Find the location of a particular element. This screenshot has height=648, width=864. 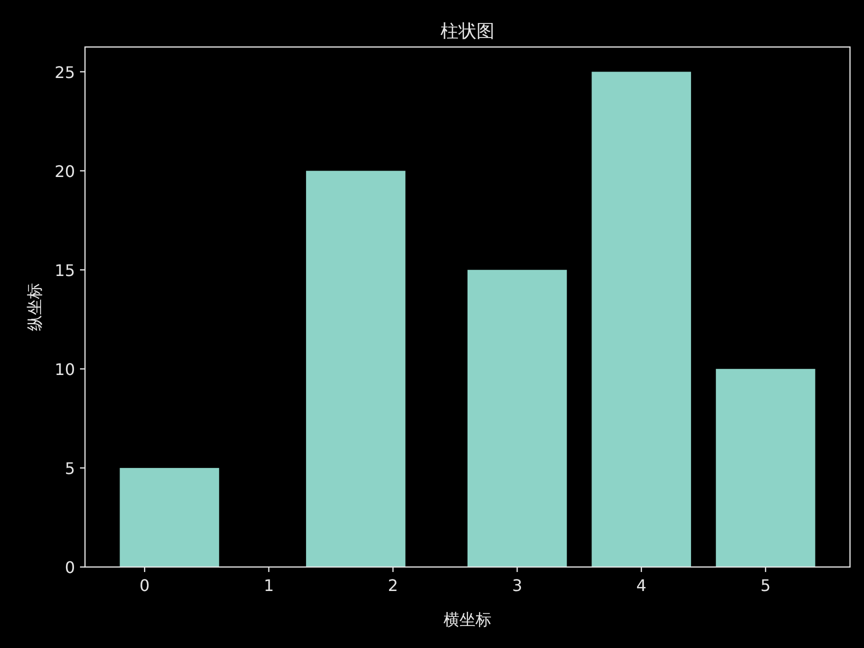

y-tick-label: 15 is located at coordinates (64, 270).